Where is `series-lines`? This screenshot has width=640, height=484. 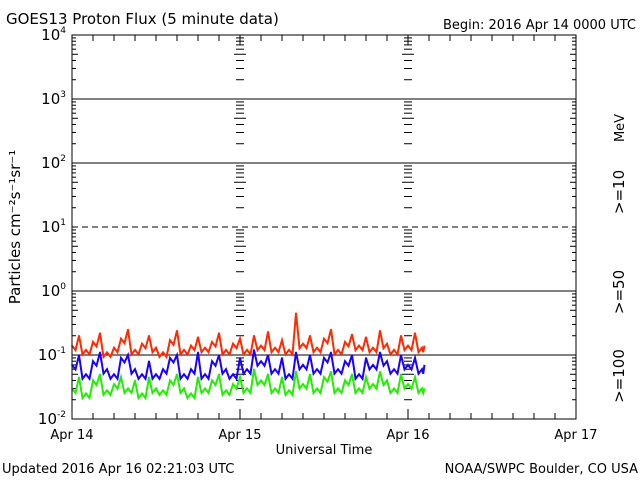
series-lines is located at coordinates (248, 356).